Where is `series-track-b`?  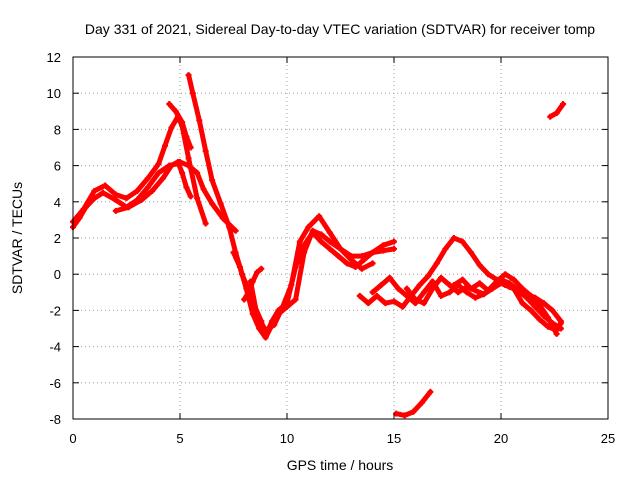
series-track-b is located at coordinates (139, 170).